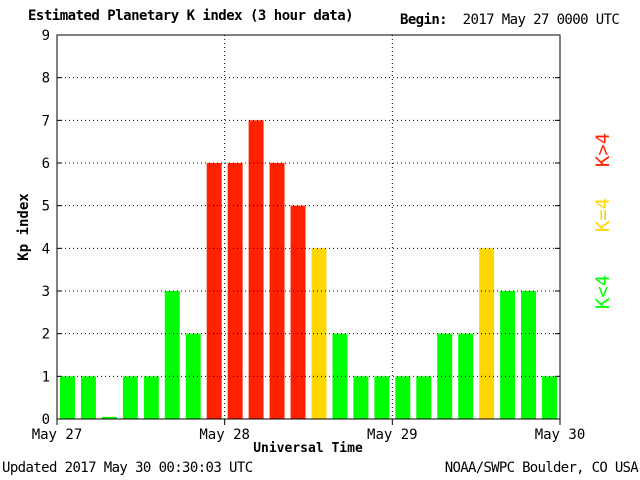 The width and height of the screenshot is (640, 480). I want to click on y-tick-label-7: 7, so click(46, 121).